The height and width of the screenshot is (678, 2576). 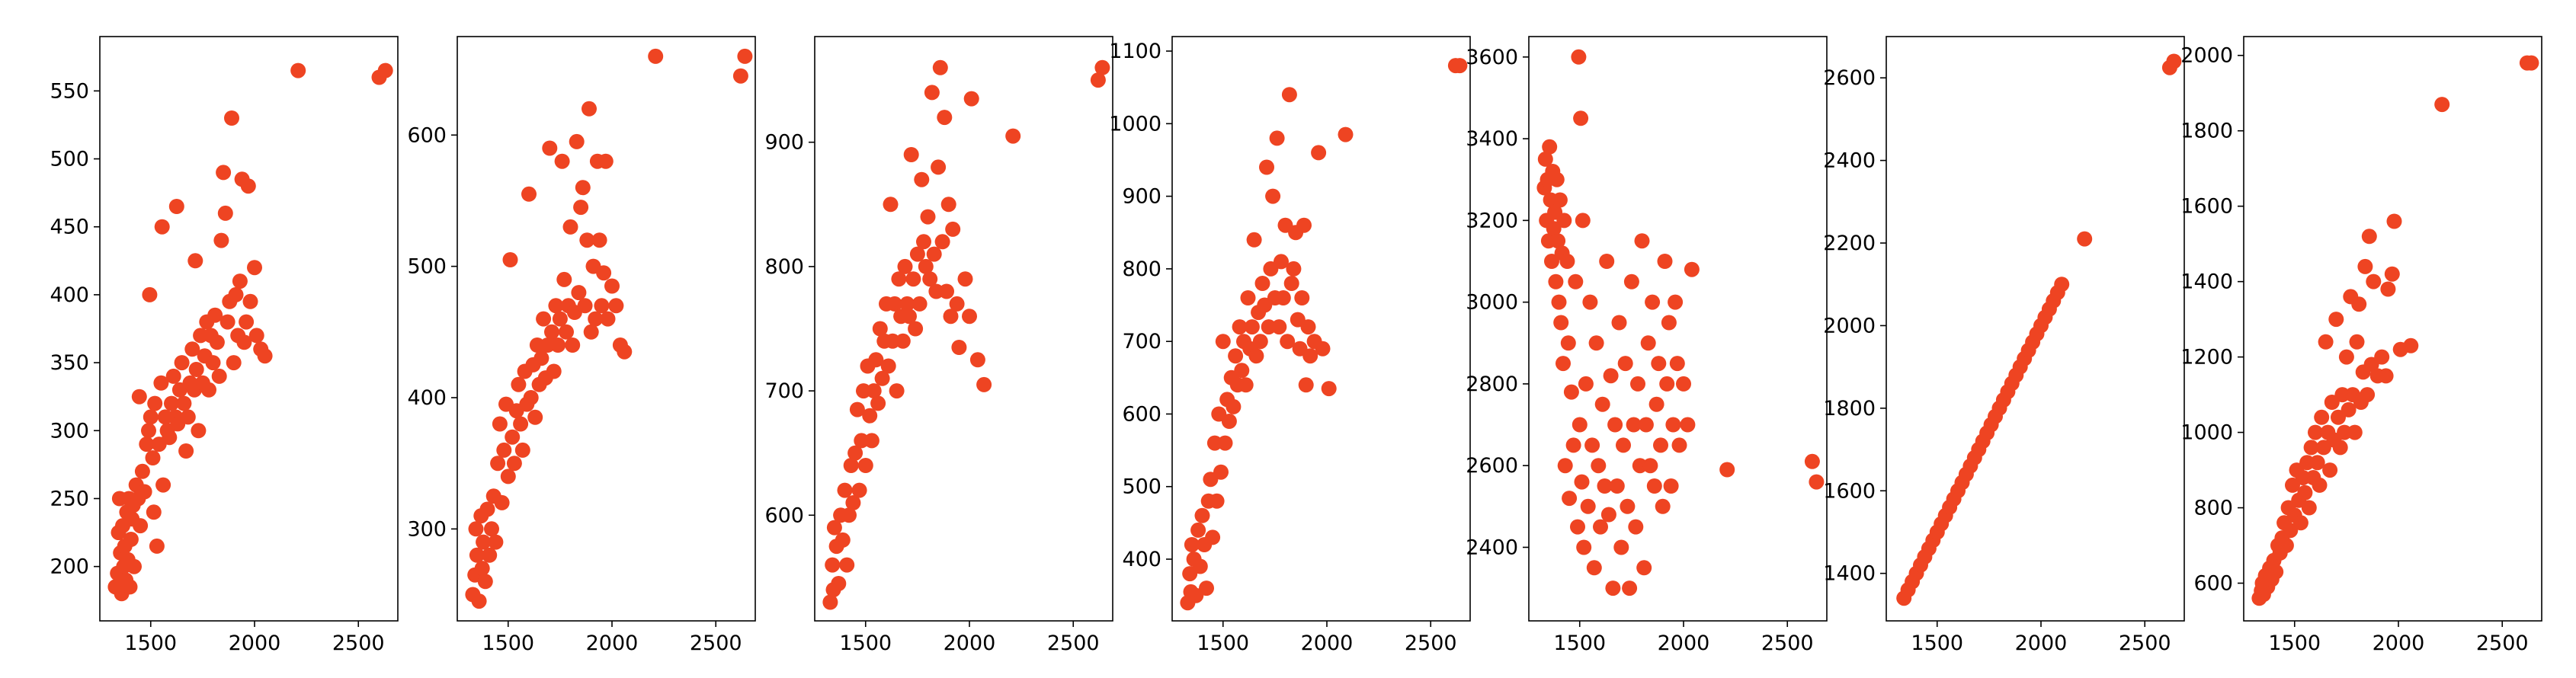 I want to click on scatter-panel-6: 1500 2000 2500 1400 1600 1800 2000 2200 2400 2600, so click(x=2004, y=345).